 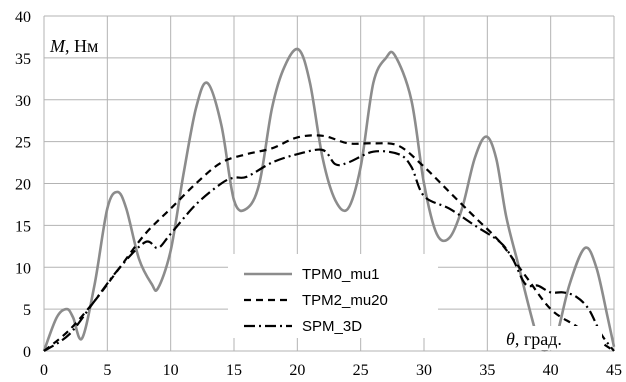 I want to click on x-tick-label: 15, so click(x=234, y=370).